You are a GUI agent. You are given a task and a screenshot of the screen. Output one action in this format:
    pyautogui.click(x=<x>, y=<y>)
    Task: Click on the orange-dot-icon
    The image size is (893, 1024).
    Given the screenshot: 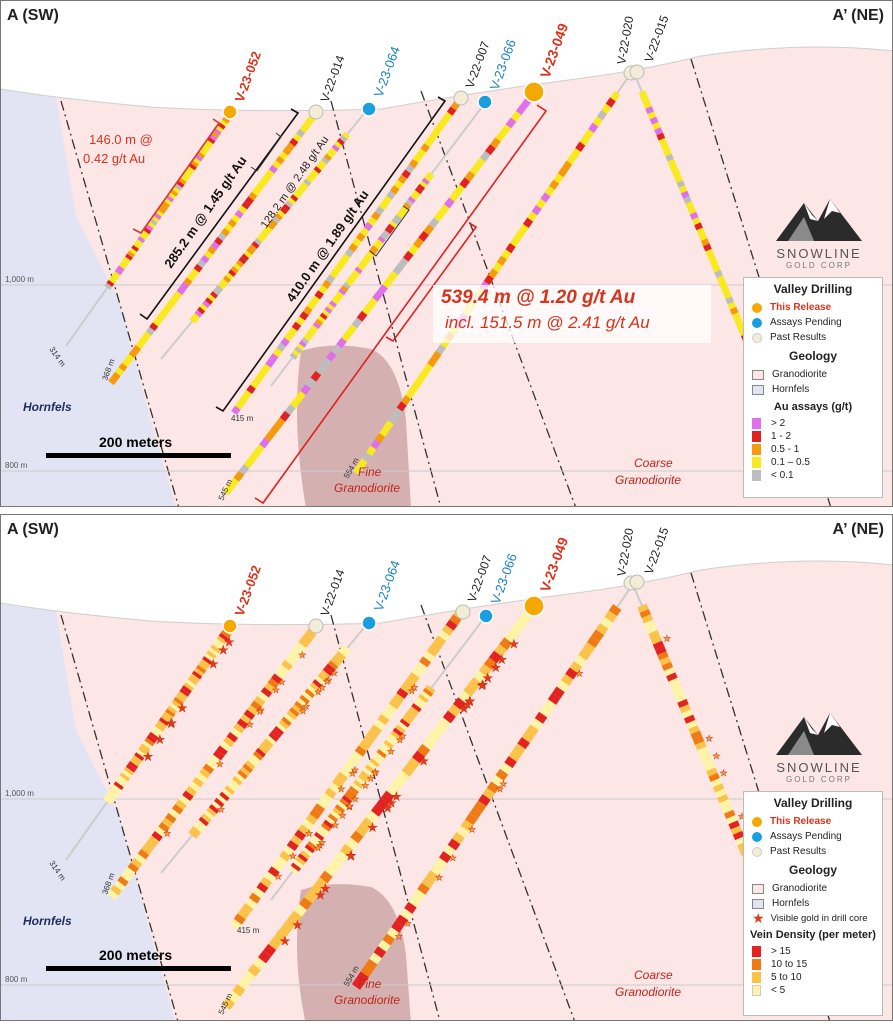 What is the action you would take?
    pyautogui.click(x=757, y=821)
    